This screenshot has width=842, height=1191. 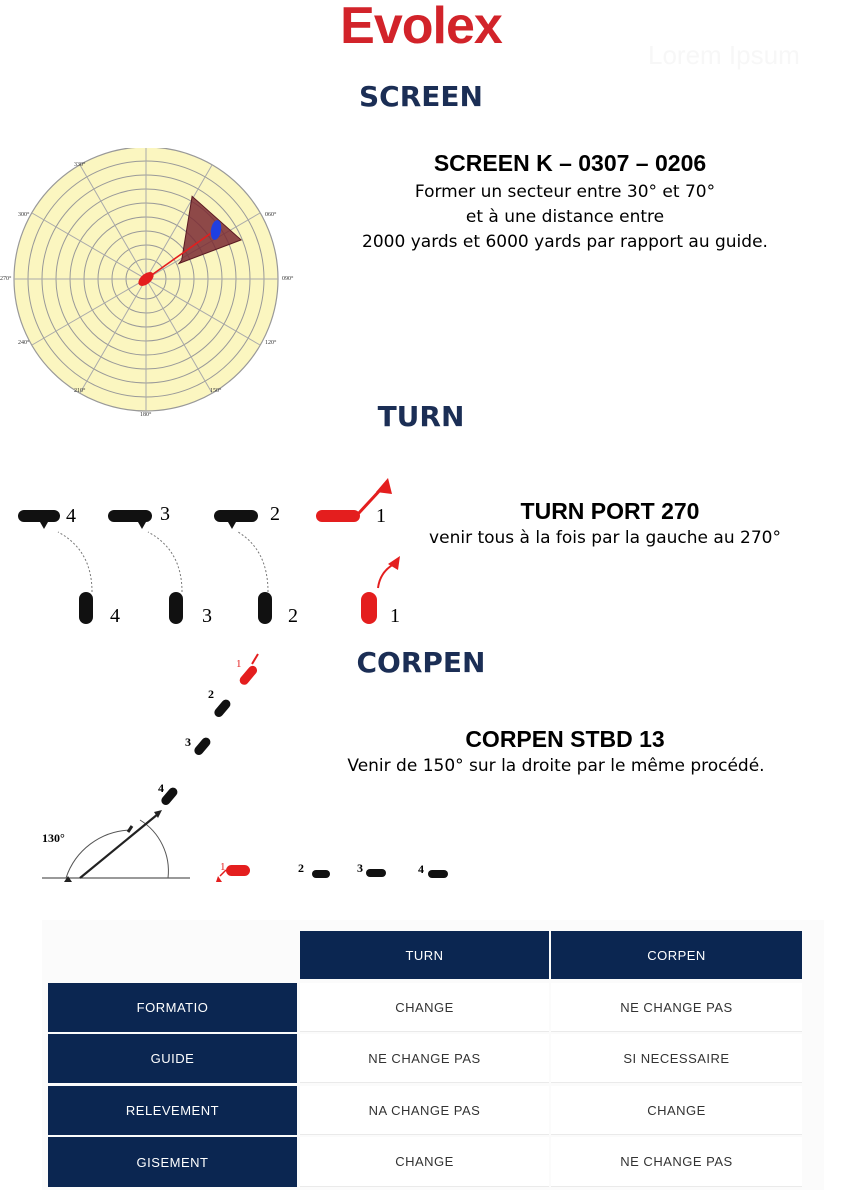 What do you see at coordinates (172, 1007) in the screenshot?
I see `table-row-label: FORMATIO` at bounding box center [172, 1007].